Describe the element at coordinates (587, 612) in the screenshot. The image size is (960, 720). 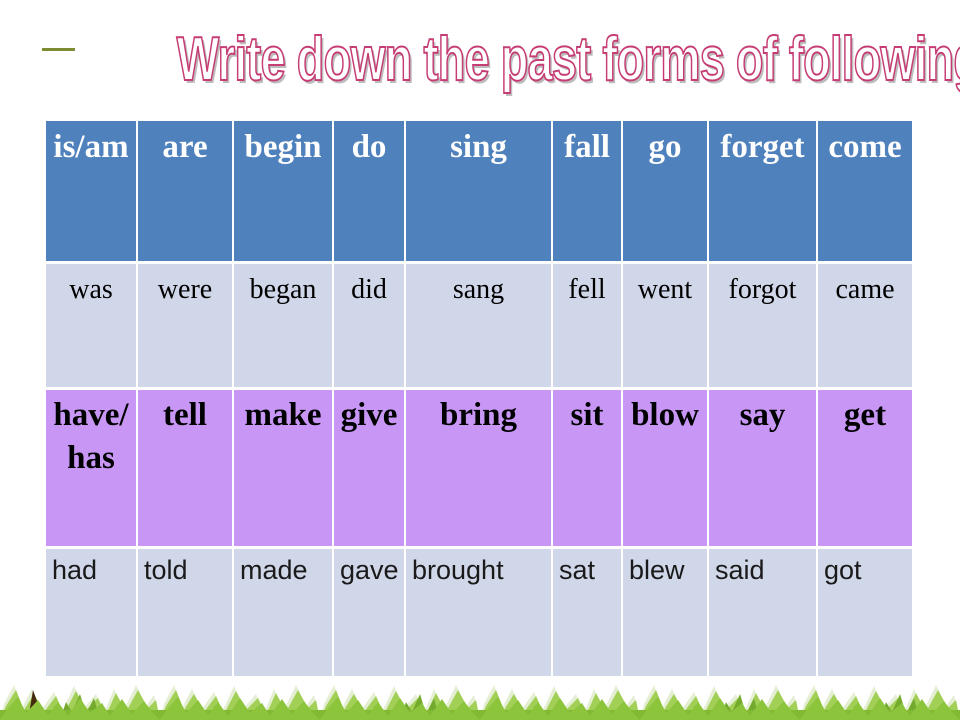
I see `verb-cell: sat` at that location.